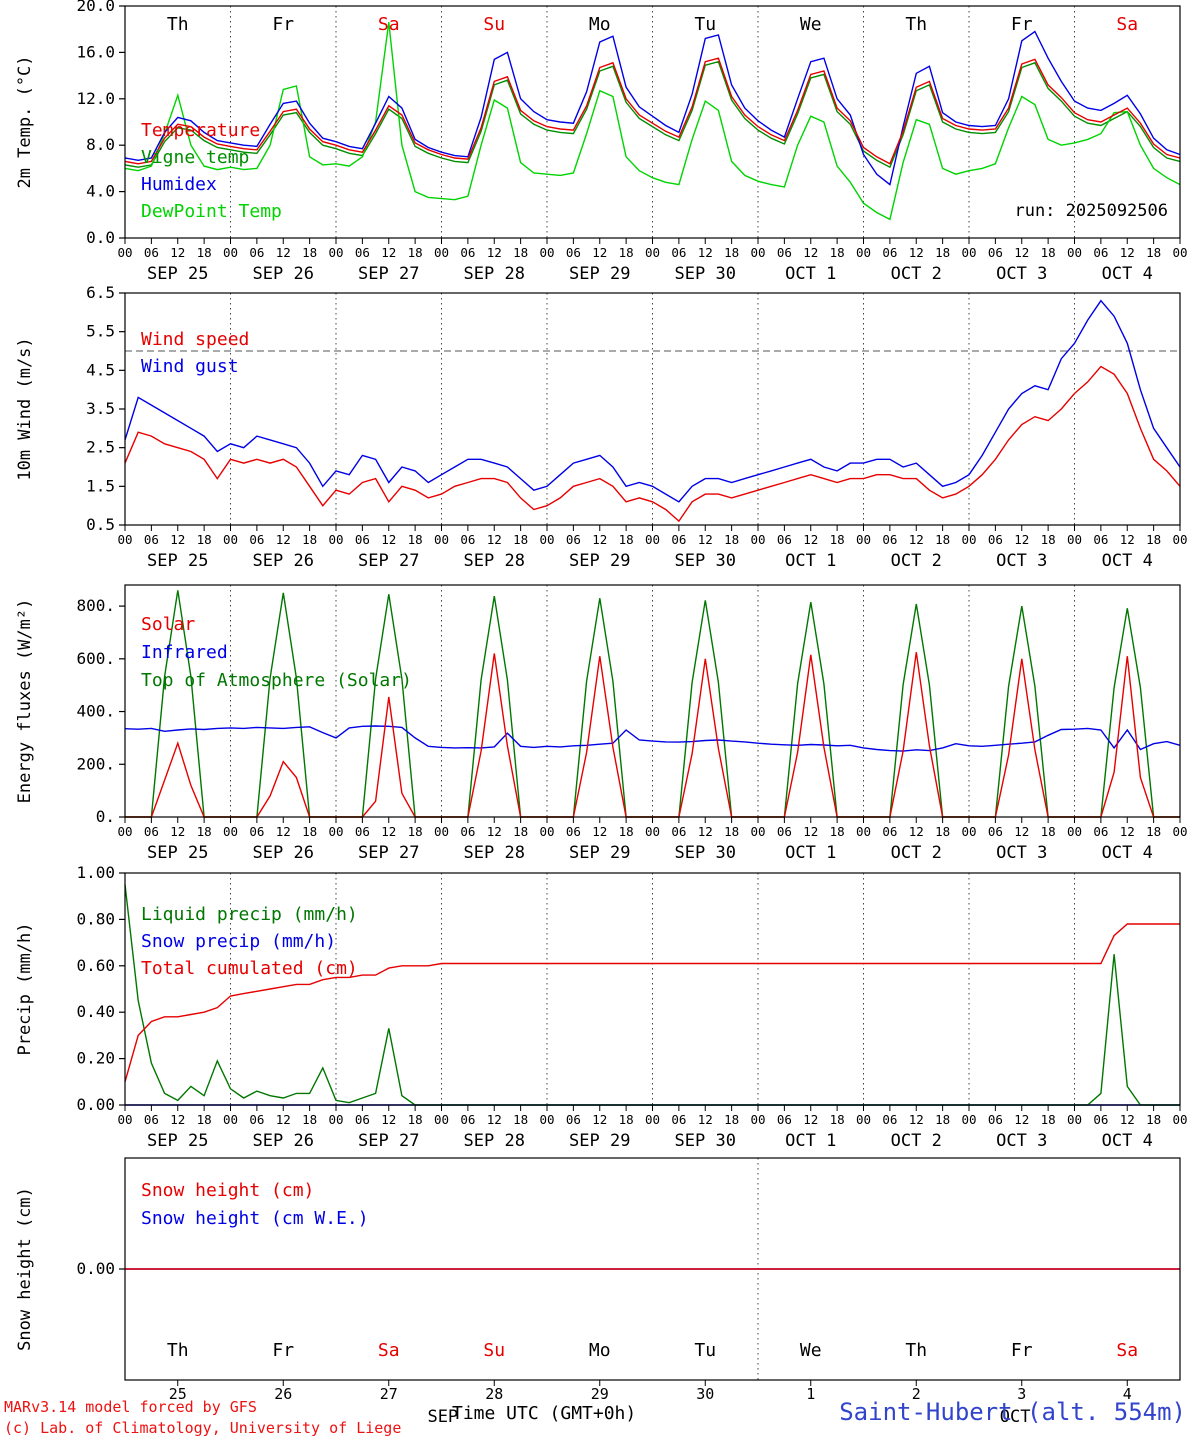  Describe the element at coordinates (1015, 1417) in the screenshot. I see `svg-text: OCT` at that location.